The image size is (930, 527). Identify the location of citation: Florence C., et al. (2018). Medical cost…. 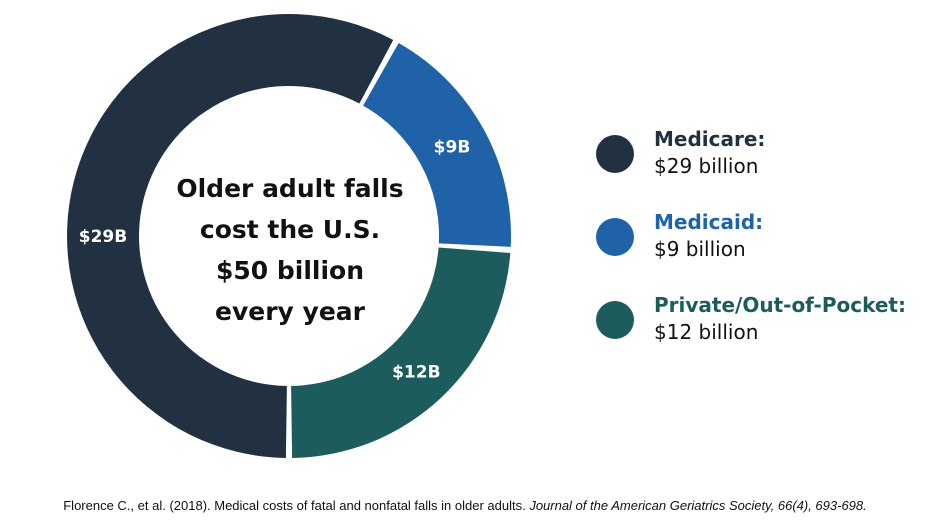
(465, 505).